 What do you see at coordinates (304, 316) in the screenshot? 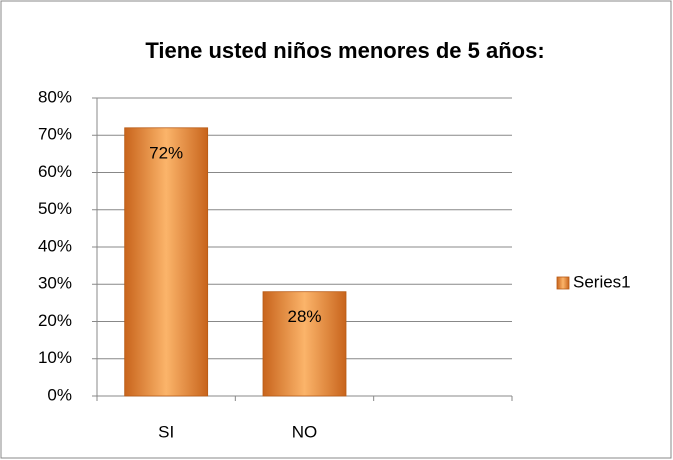
I see `data-label: 28%` at bounding box center [304, 316].